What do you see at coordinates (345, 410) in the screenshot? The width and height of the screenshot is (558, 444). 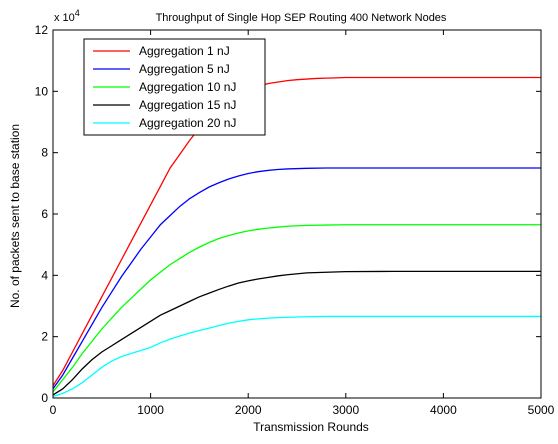 I see `x-tick-label: 3000` at bounding box center [345, 410].